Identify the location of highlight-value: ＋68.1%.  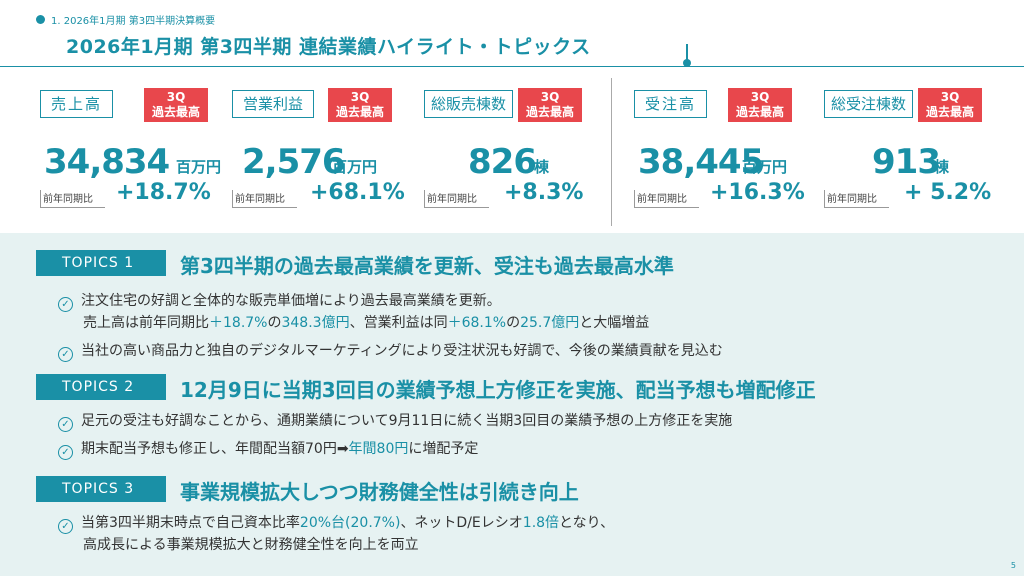
(477, 323).